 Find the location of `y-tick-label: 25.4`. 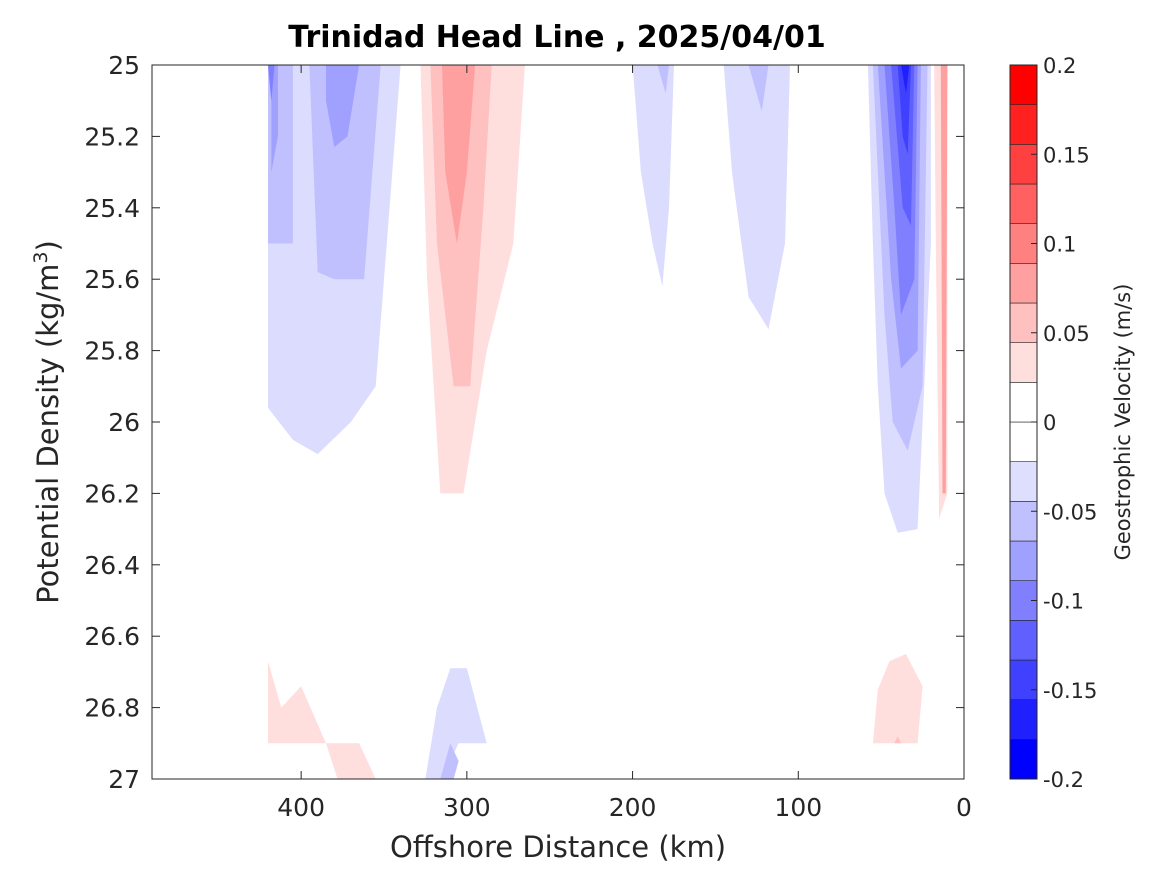

y-tick-label: 25.4 is located at coordinates (112, 208).